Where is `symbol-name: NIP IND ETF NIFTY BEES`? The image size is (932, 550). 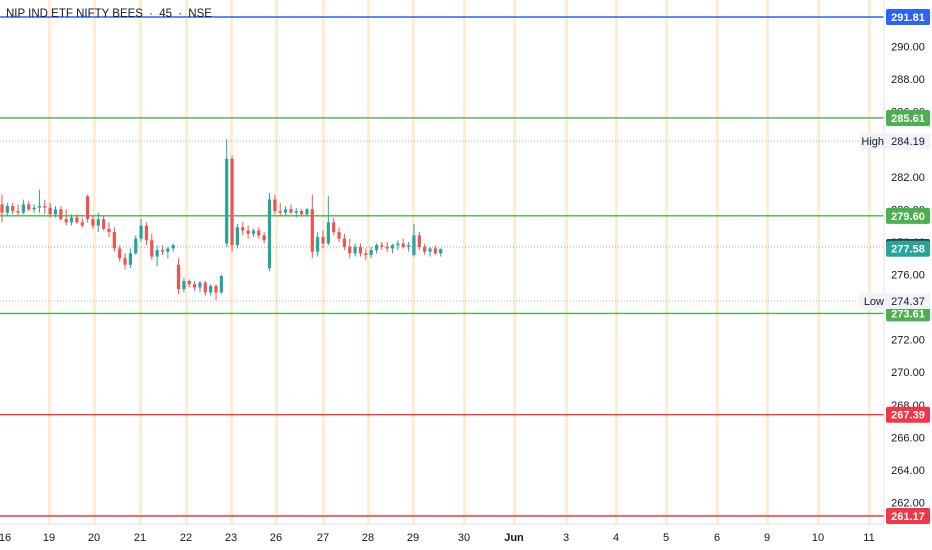
symbol-name: NIP IND ETF NIFTY BEES is located at coordinates (74, 14).